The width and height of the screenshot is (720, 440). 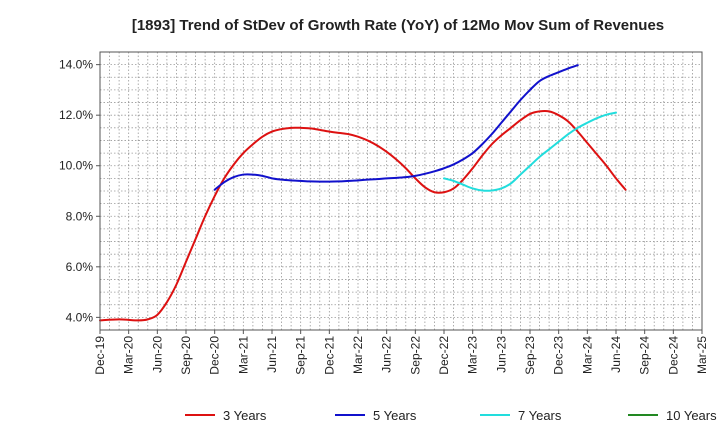 I want to click on x-tick-label: Mar-24, so click(x=587, y=355).